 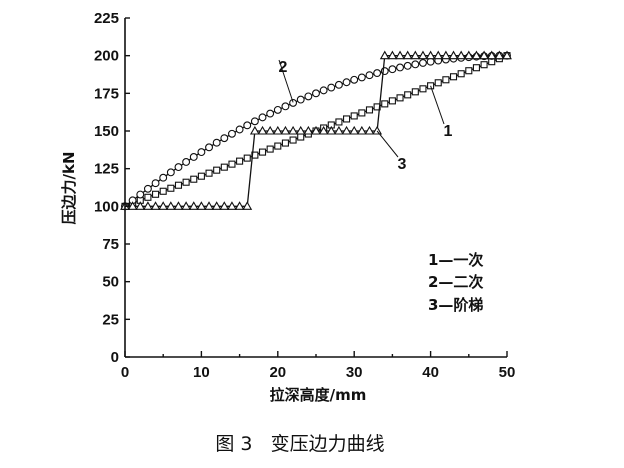 What do you see at coordinates (106, 93) in the screenshot?
I see `y-tick-label-175: 175` at bounding box center [106, 93].